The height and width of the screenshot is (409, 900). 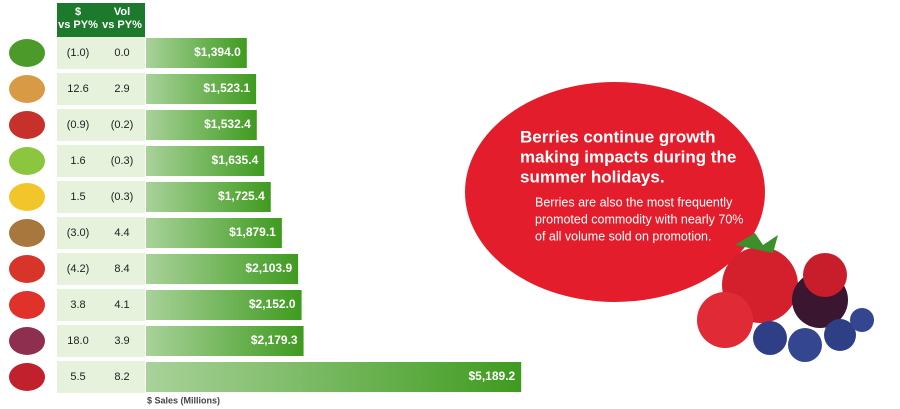 What do you see at coordinates (634, 202) in the screenshot?
I see `callout-body: Berries are also the most frequently` at bounding box center [634, 202].